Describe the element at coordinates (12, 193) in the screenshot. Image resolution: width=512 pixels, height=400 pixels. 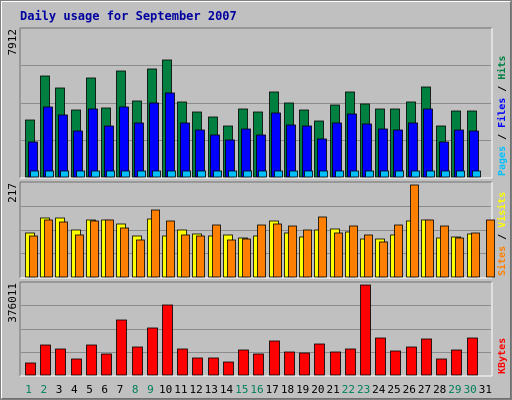
I see `y-max-label-visits: 217` at that location.